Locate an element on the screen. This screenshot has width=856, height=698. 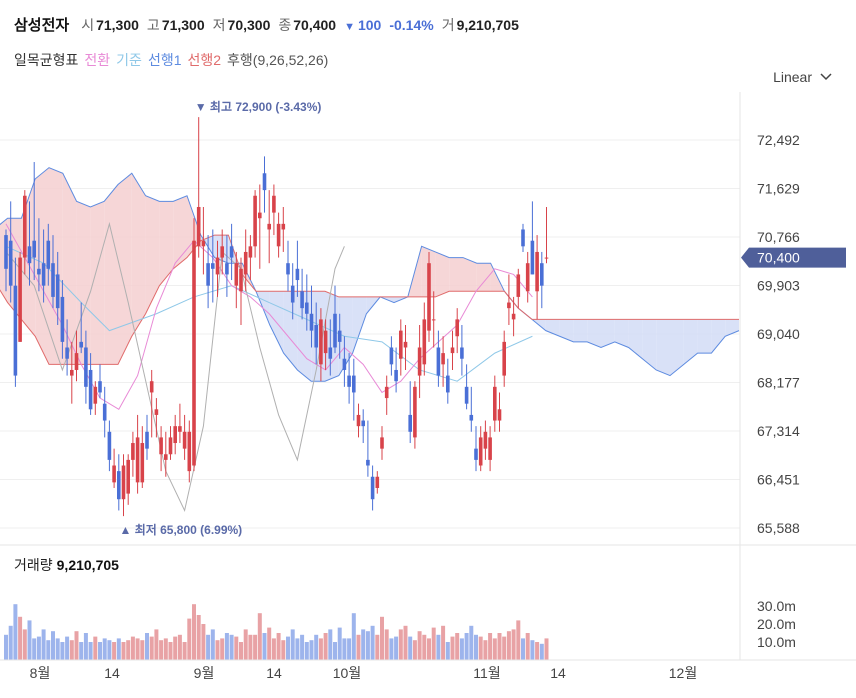
y-tick-label: 71,629 is located at coordinates (778, 189).